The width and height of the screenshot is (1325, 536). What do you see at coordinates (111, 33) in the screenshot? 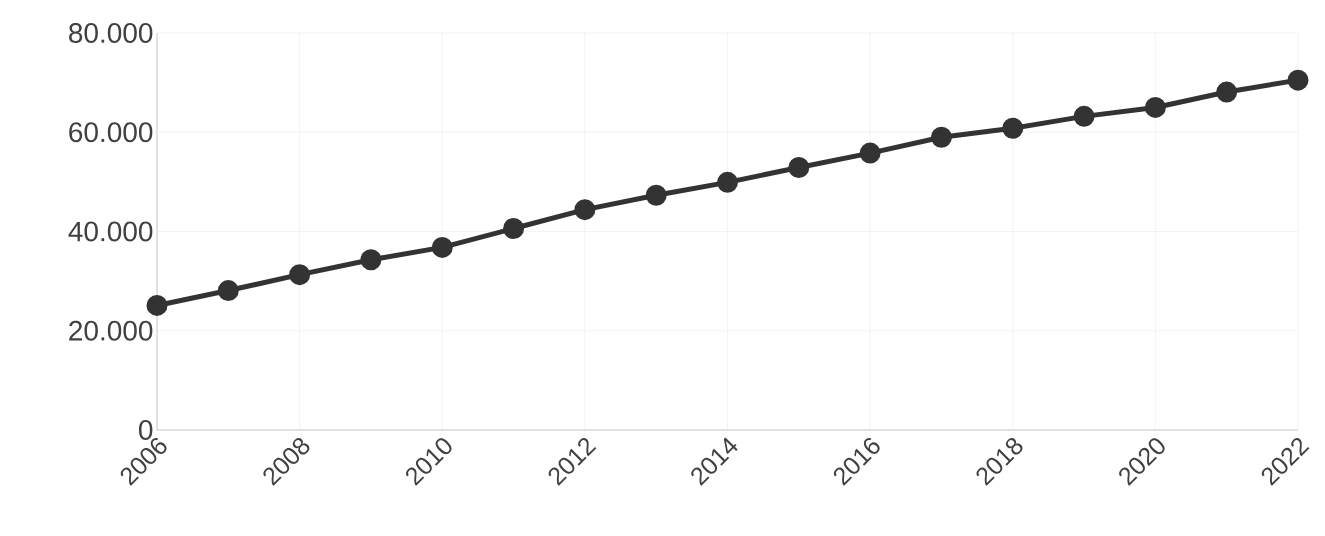
I see `y-tick-label: 80.000` at bounding box center [111, 33].